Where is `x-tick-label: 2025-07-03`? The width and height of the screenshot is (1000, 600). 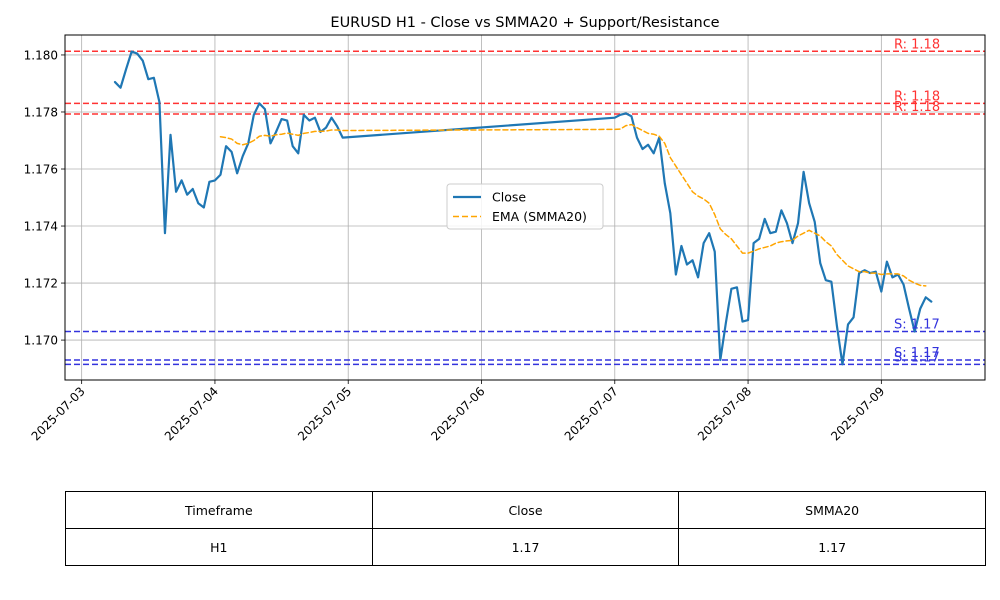 x-tick-label: 2025-07-03 is located at coordinates (58, 413).